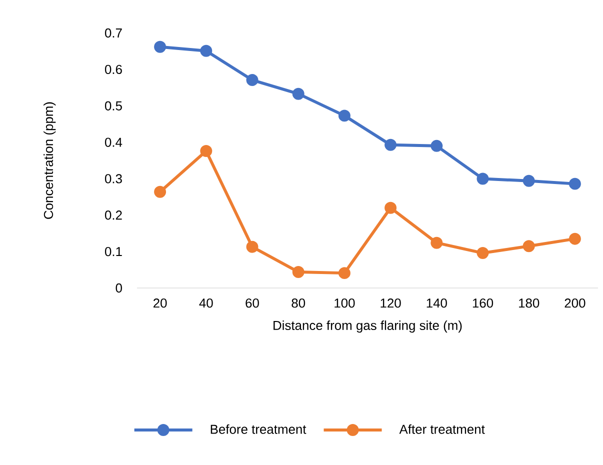  Describe the element at coordinates (483, 303) in the screenshot. I see `x-tick-label: 160` at that location.